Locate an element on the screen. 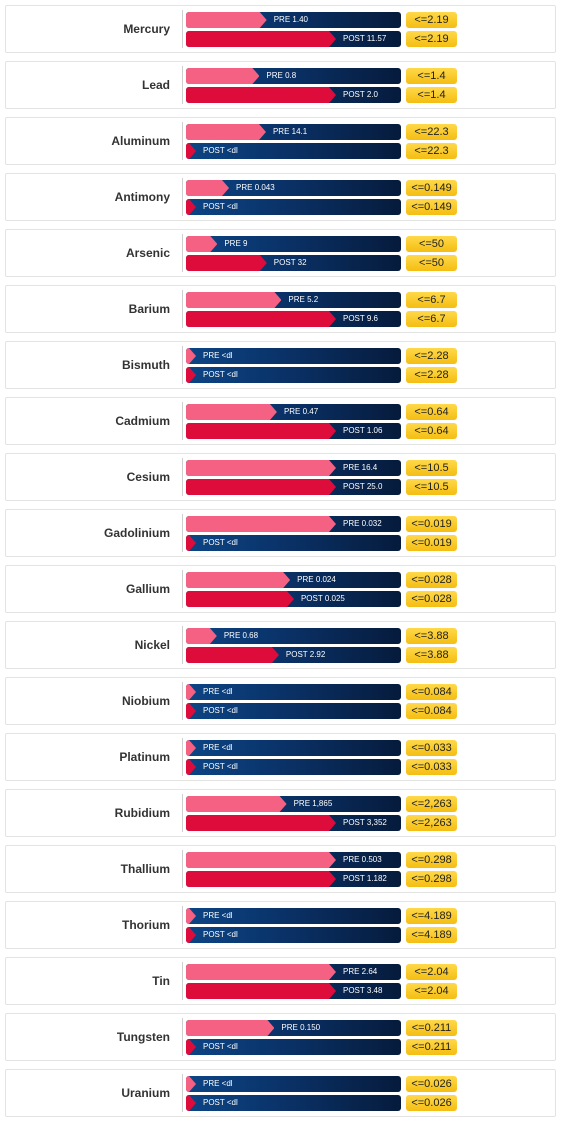 The image size is (564, 1125). pre-value-label: PRE 2.64 is located at coordinates (360, 971).